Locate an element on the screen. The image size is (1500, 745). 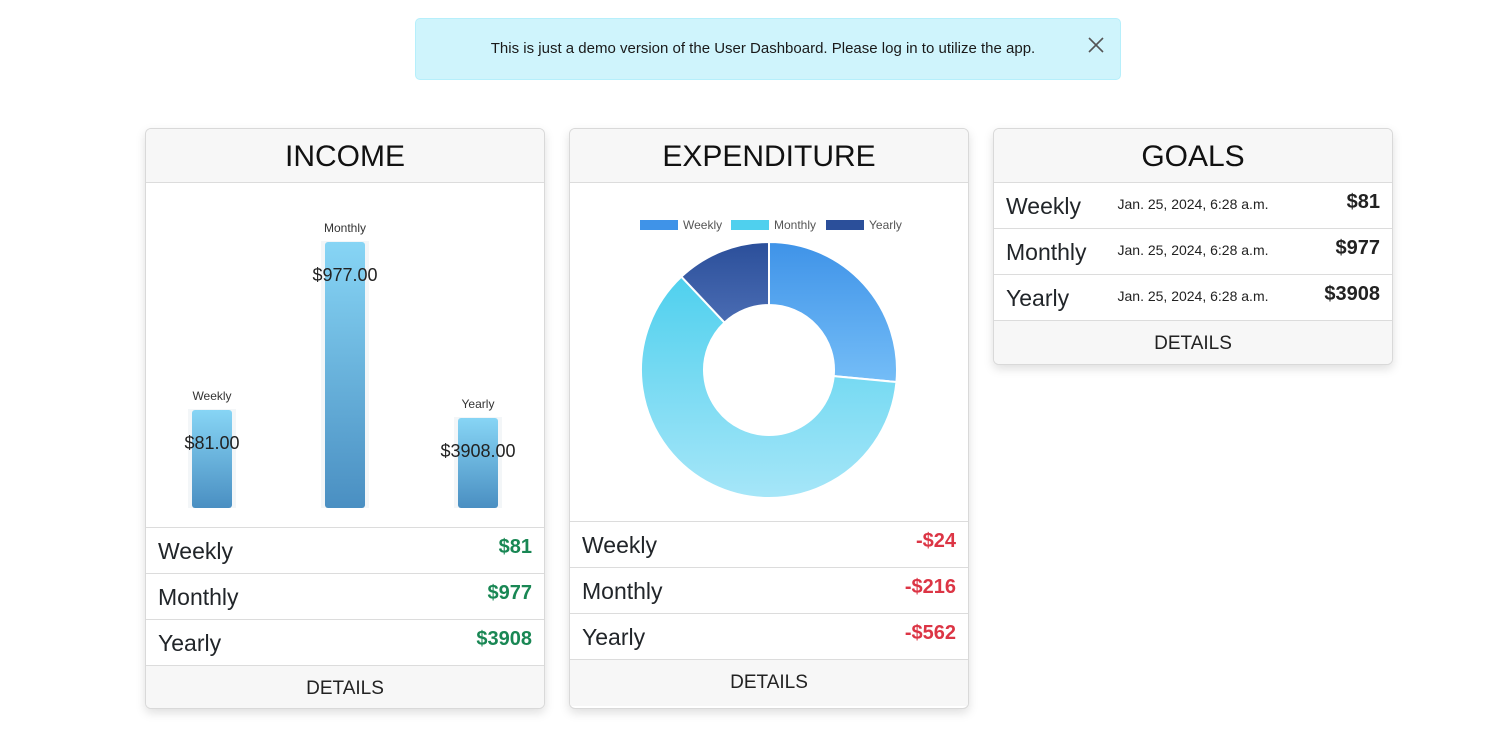
expenditure-row-label: Monthly is located at coordinates (622, 591).